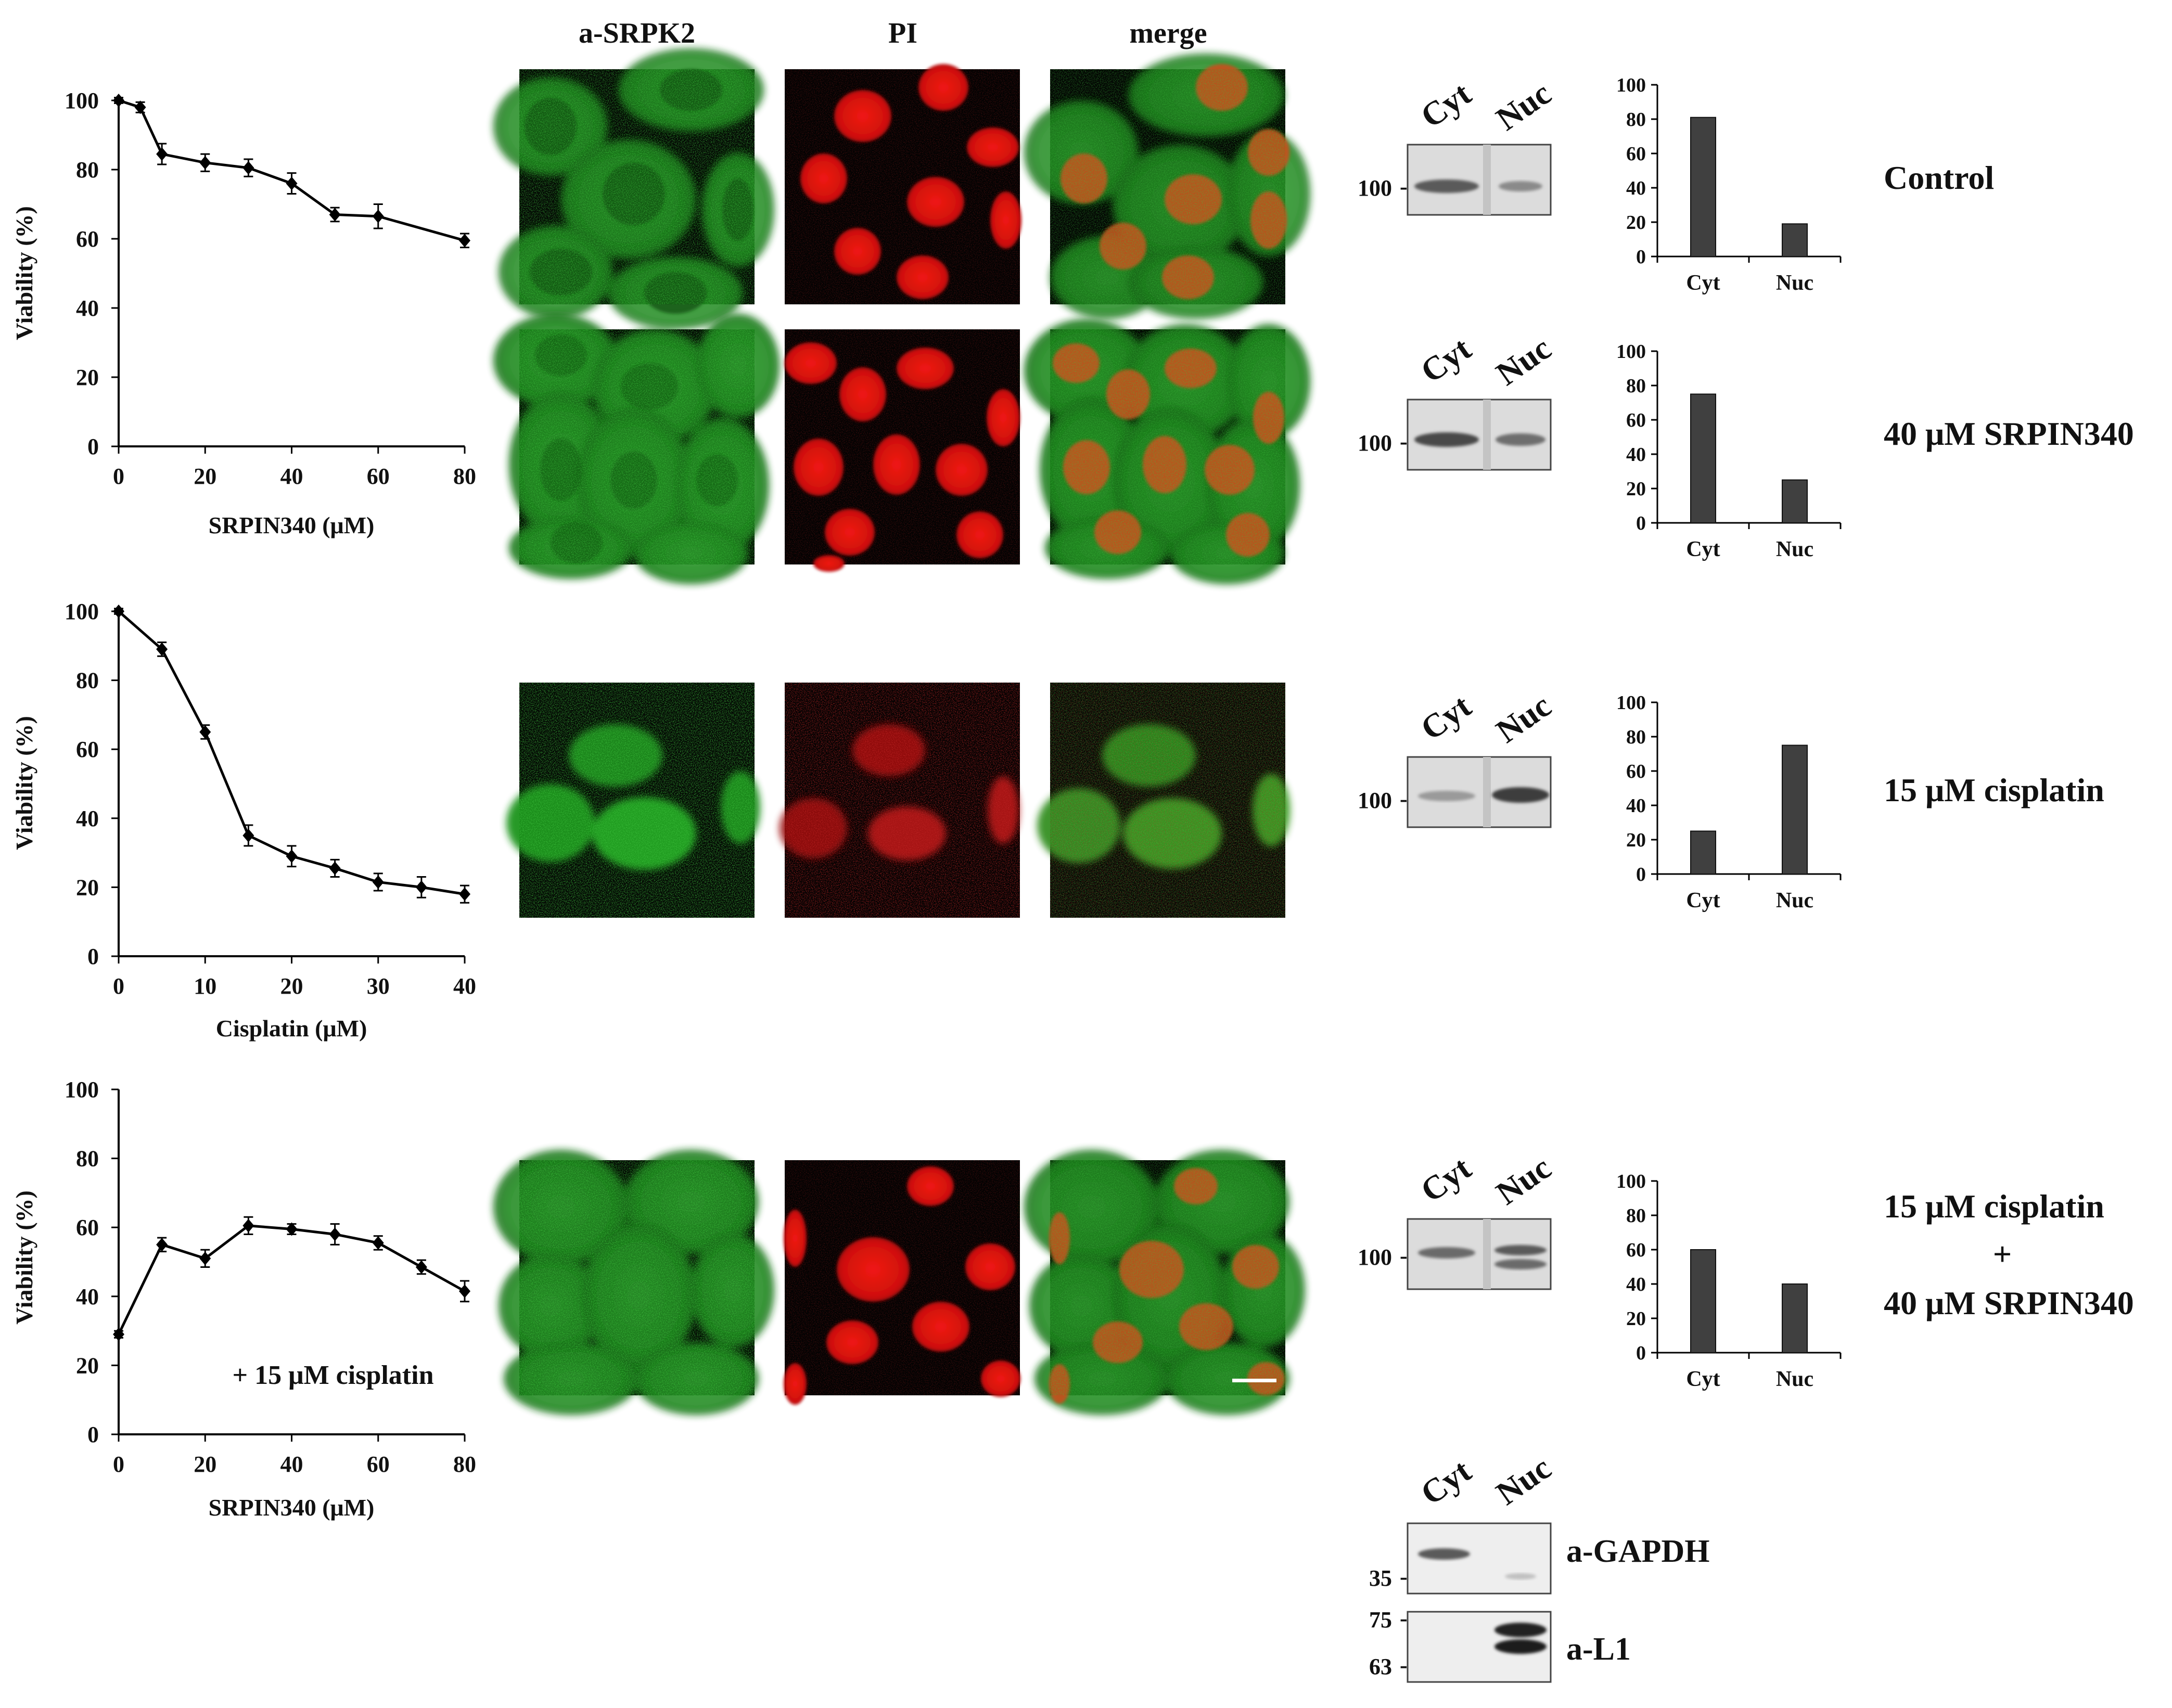 The width and height of the screenshot is (2172, 1708). What do you see at coordinates (205, 986) in the screenshot?
I see `x-tick-label: 10` at bounding box center [205, 986].